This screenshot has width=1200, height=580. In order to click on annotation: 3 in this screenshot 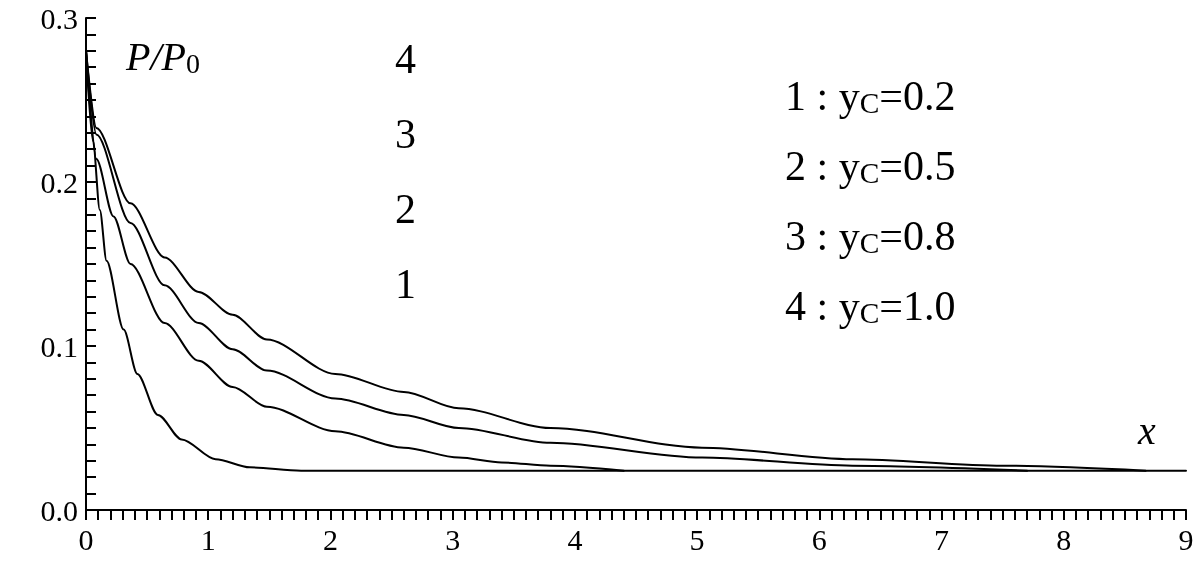, I will do `click(405, 134)`.